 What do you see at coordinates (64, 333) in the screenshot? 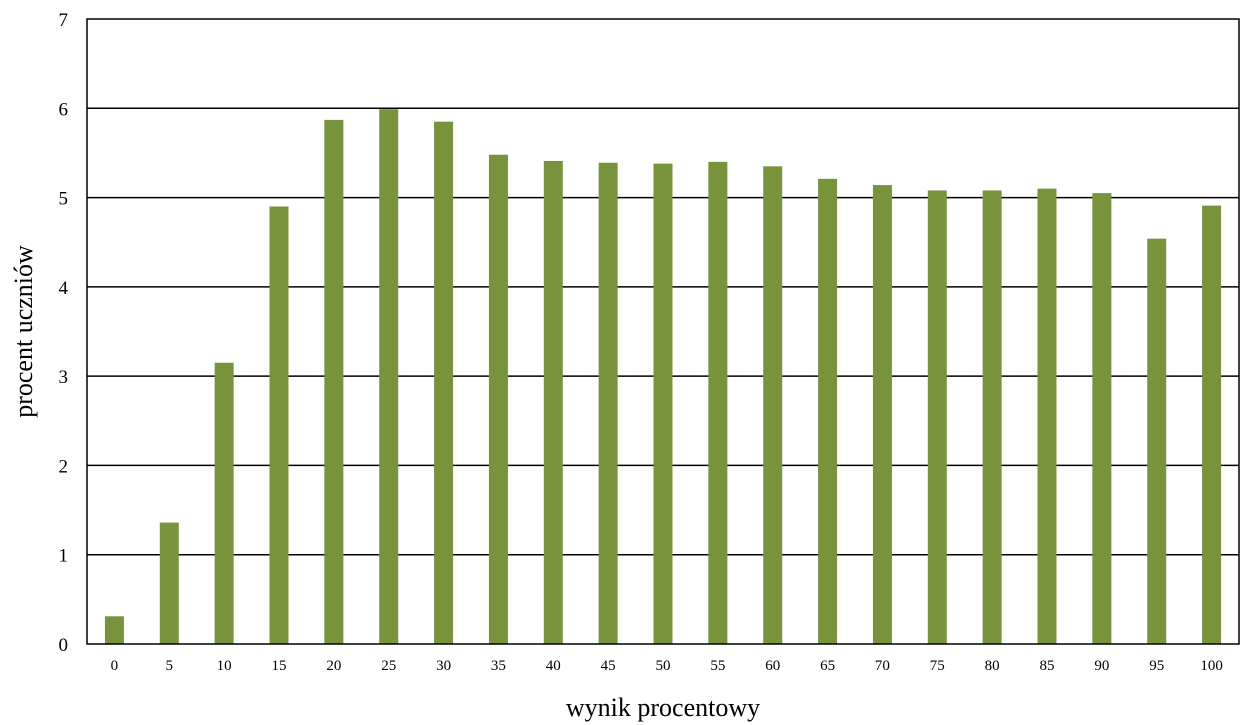
I see `y-axis-ticks: 0 1 2 3 4 5 6 7` at bounding box center [64, 333].